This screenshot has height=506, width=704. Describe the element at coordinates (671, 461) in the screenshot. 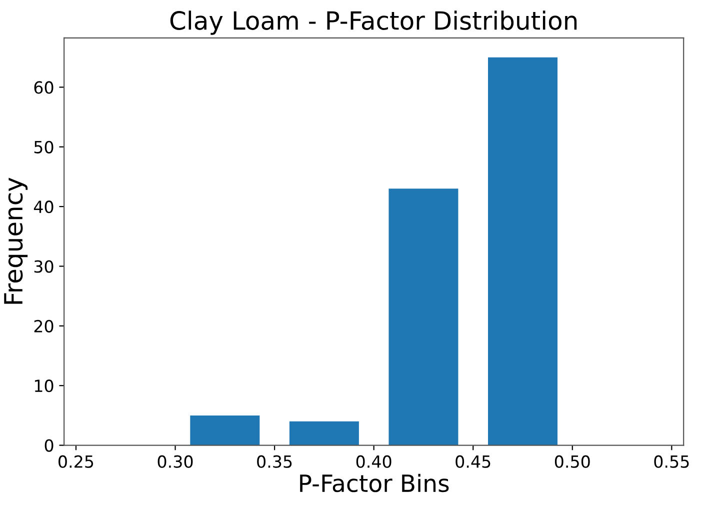

I see `x-tick-label: 0.55` at that location.